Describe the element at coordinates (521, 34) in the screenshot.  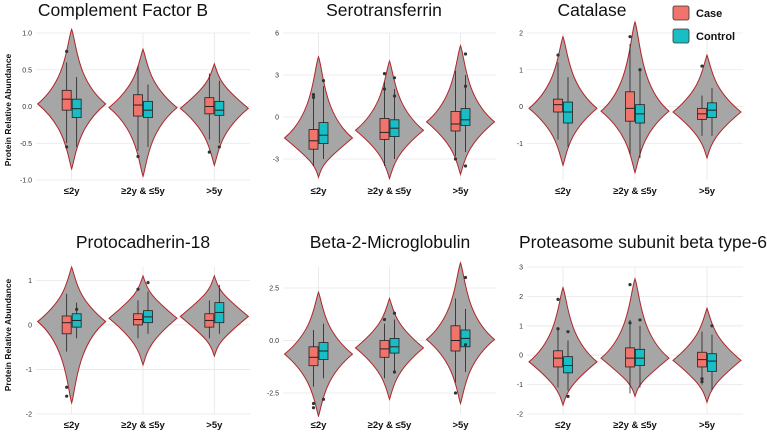
I see `y-tick-label: 2` at that location.